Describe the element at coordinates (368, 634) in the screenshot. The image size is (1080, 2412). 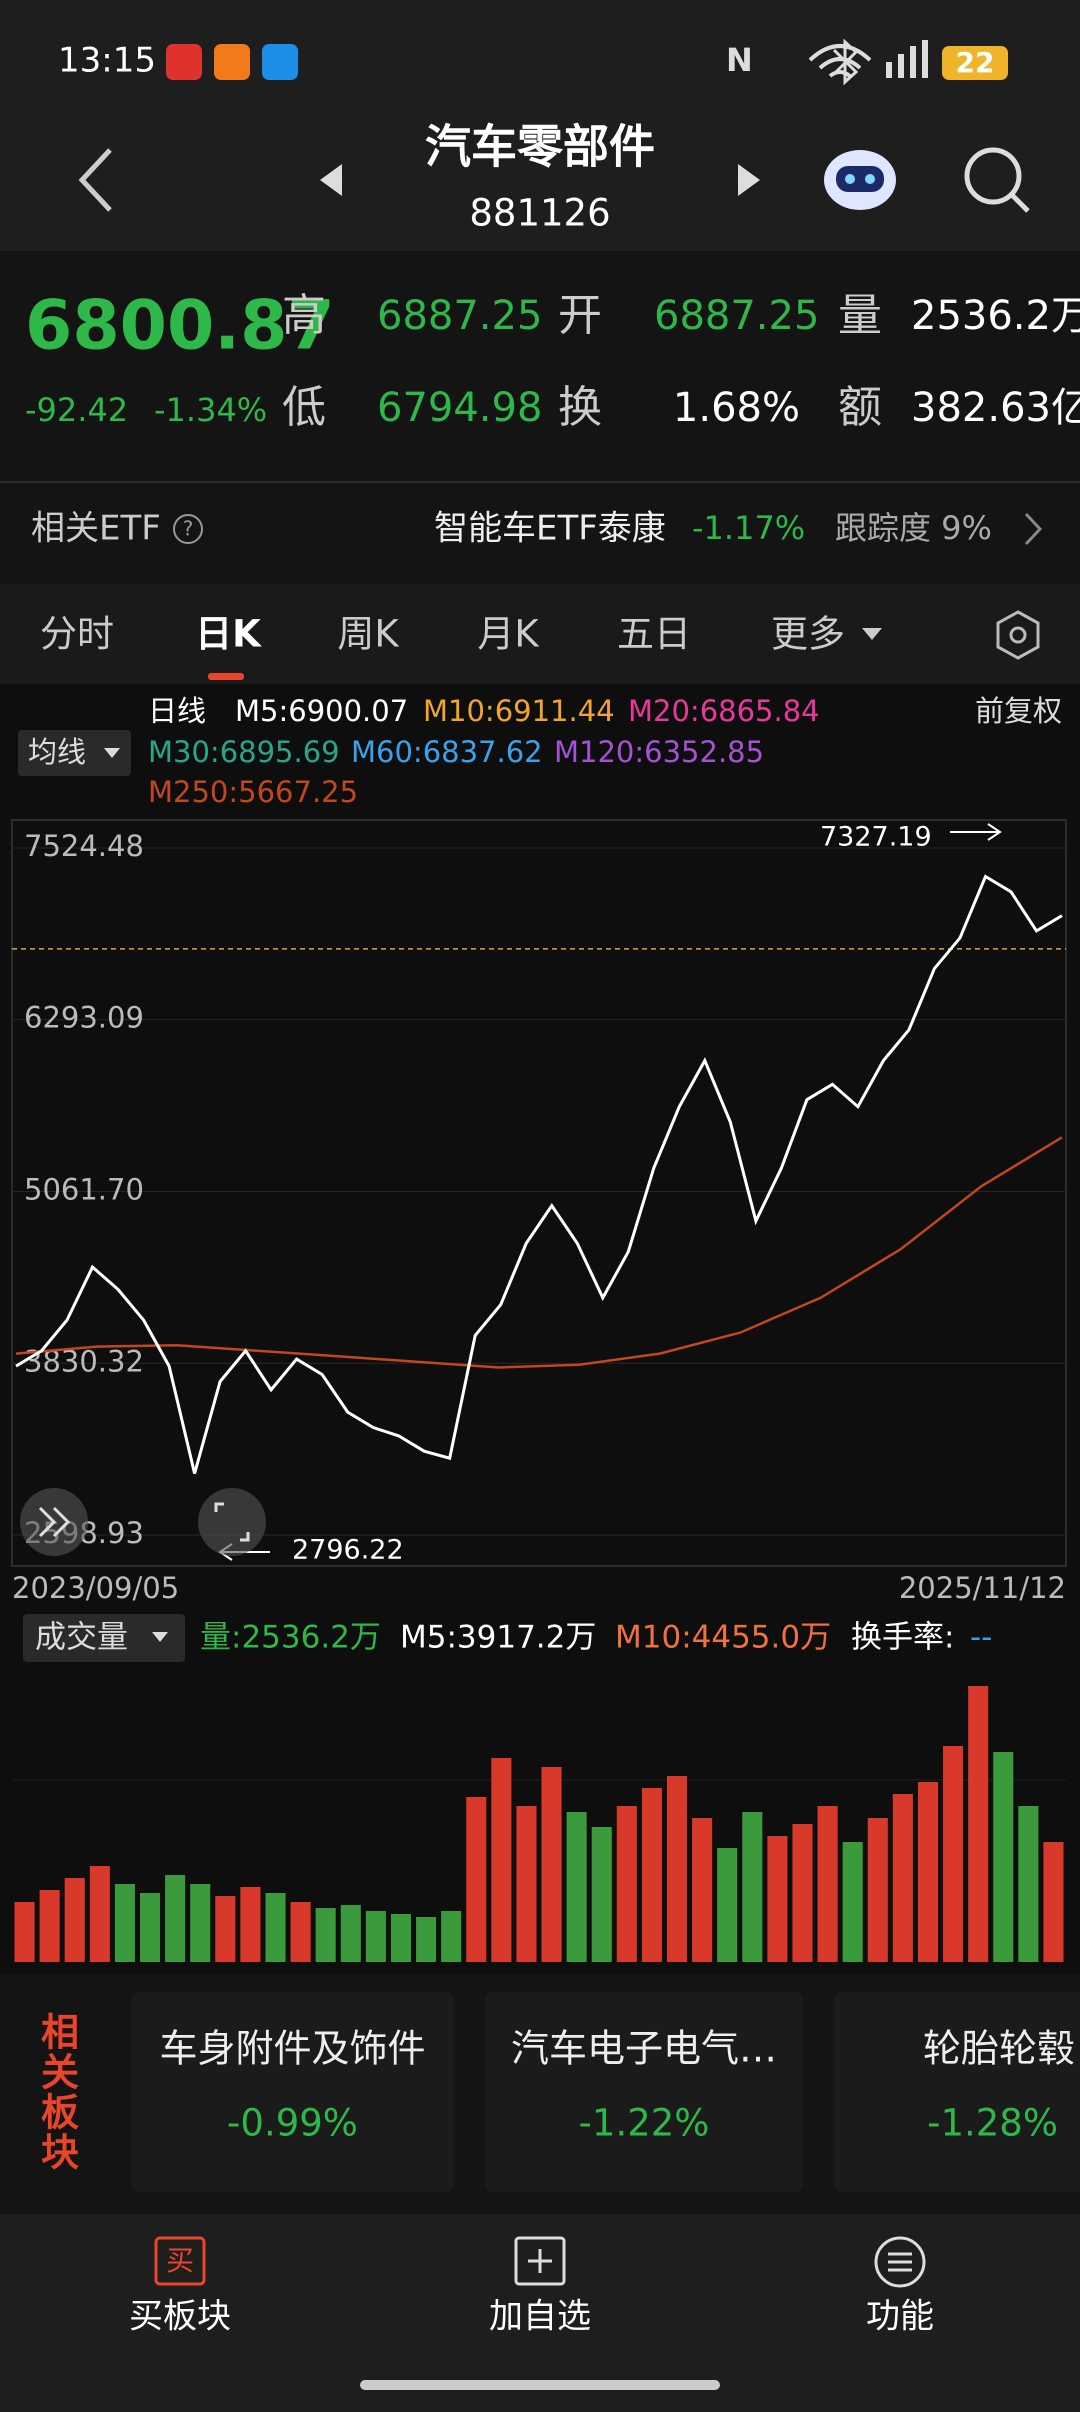
I see `tab: 周K` at that location.